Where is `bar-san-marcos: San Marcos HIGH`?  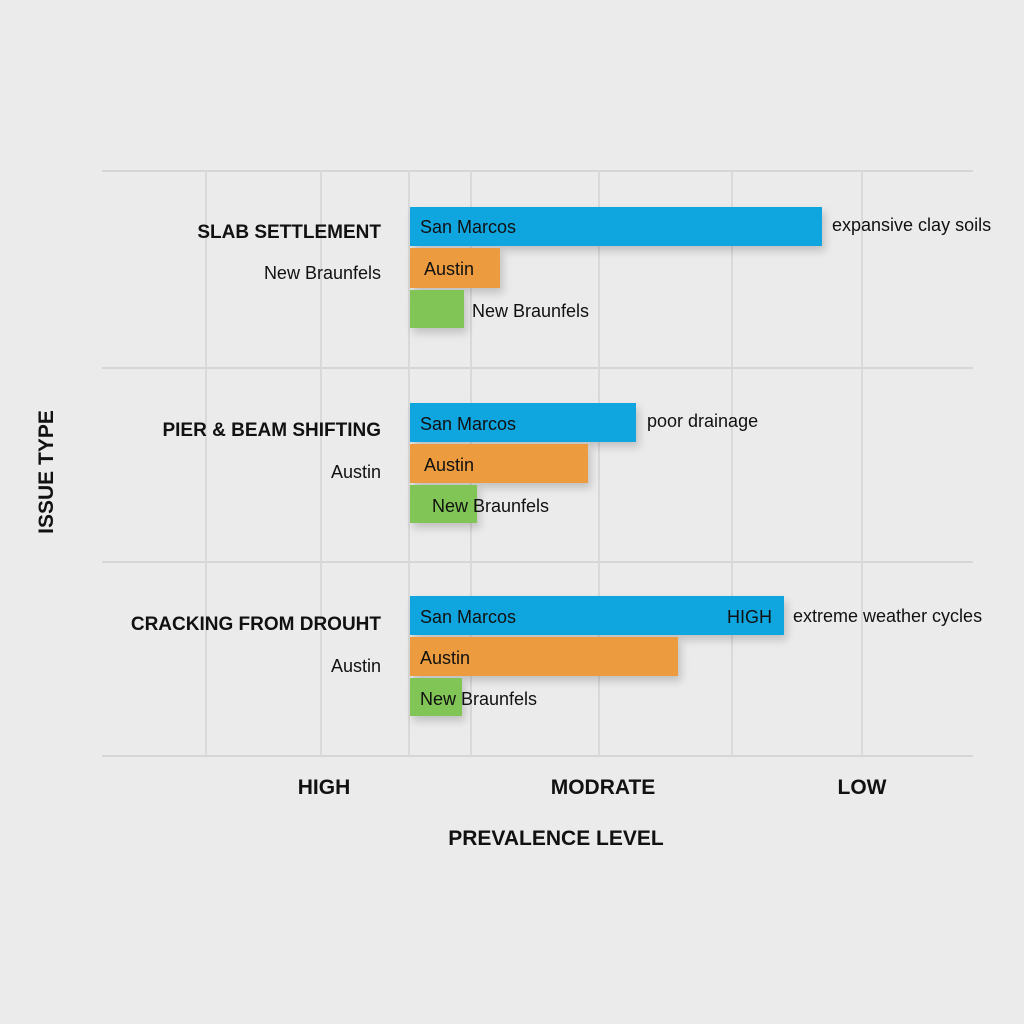 bar-san-marcos: San Marcos HIGH is located at coordinates (597, 615).